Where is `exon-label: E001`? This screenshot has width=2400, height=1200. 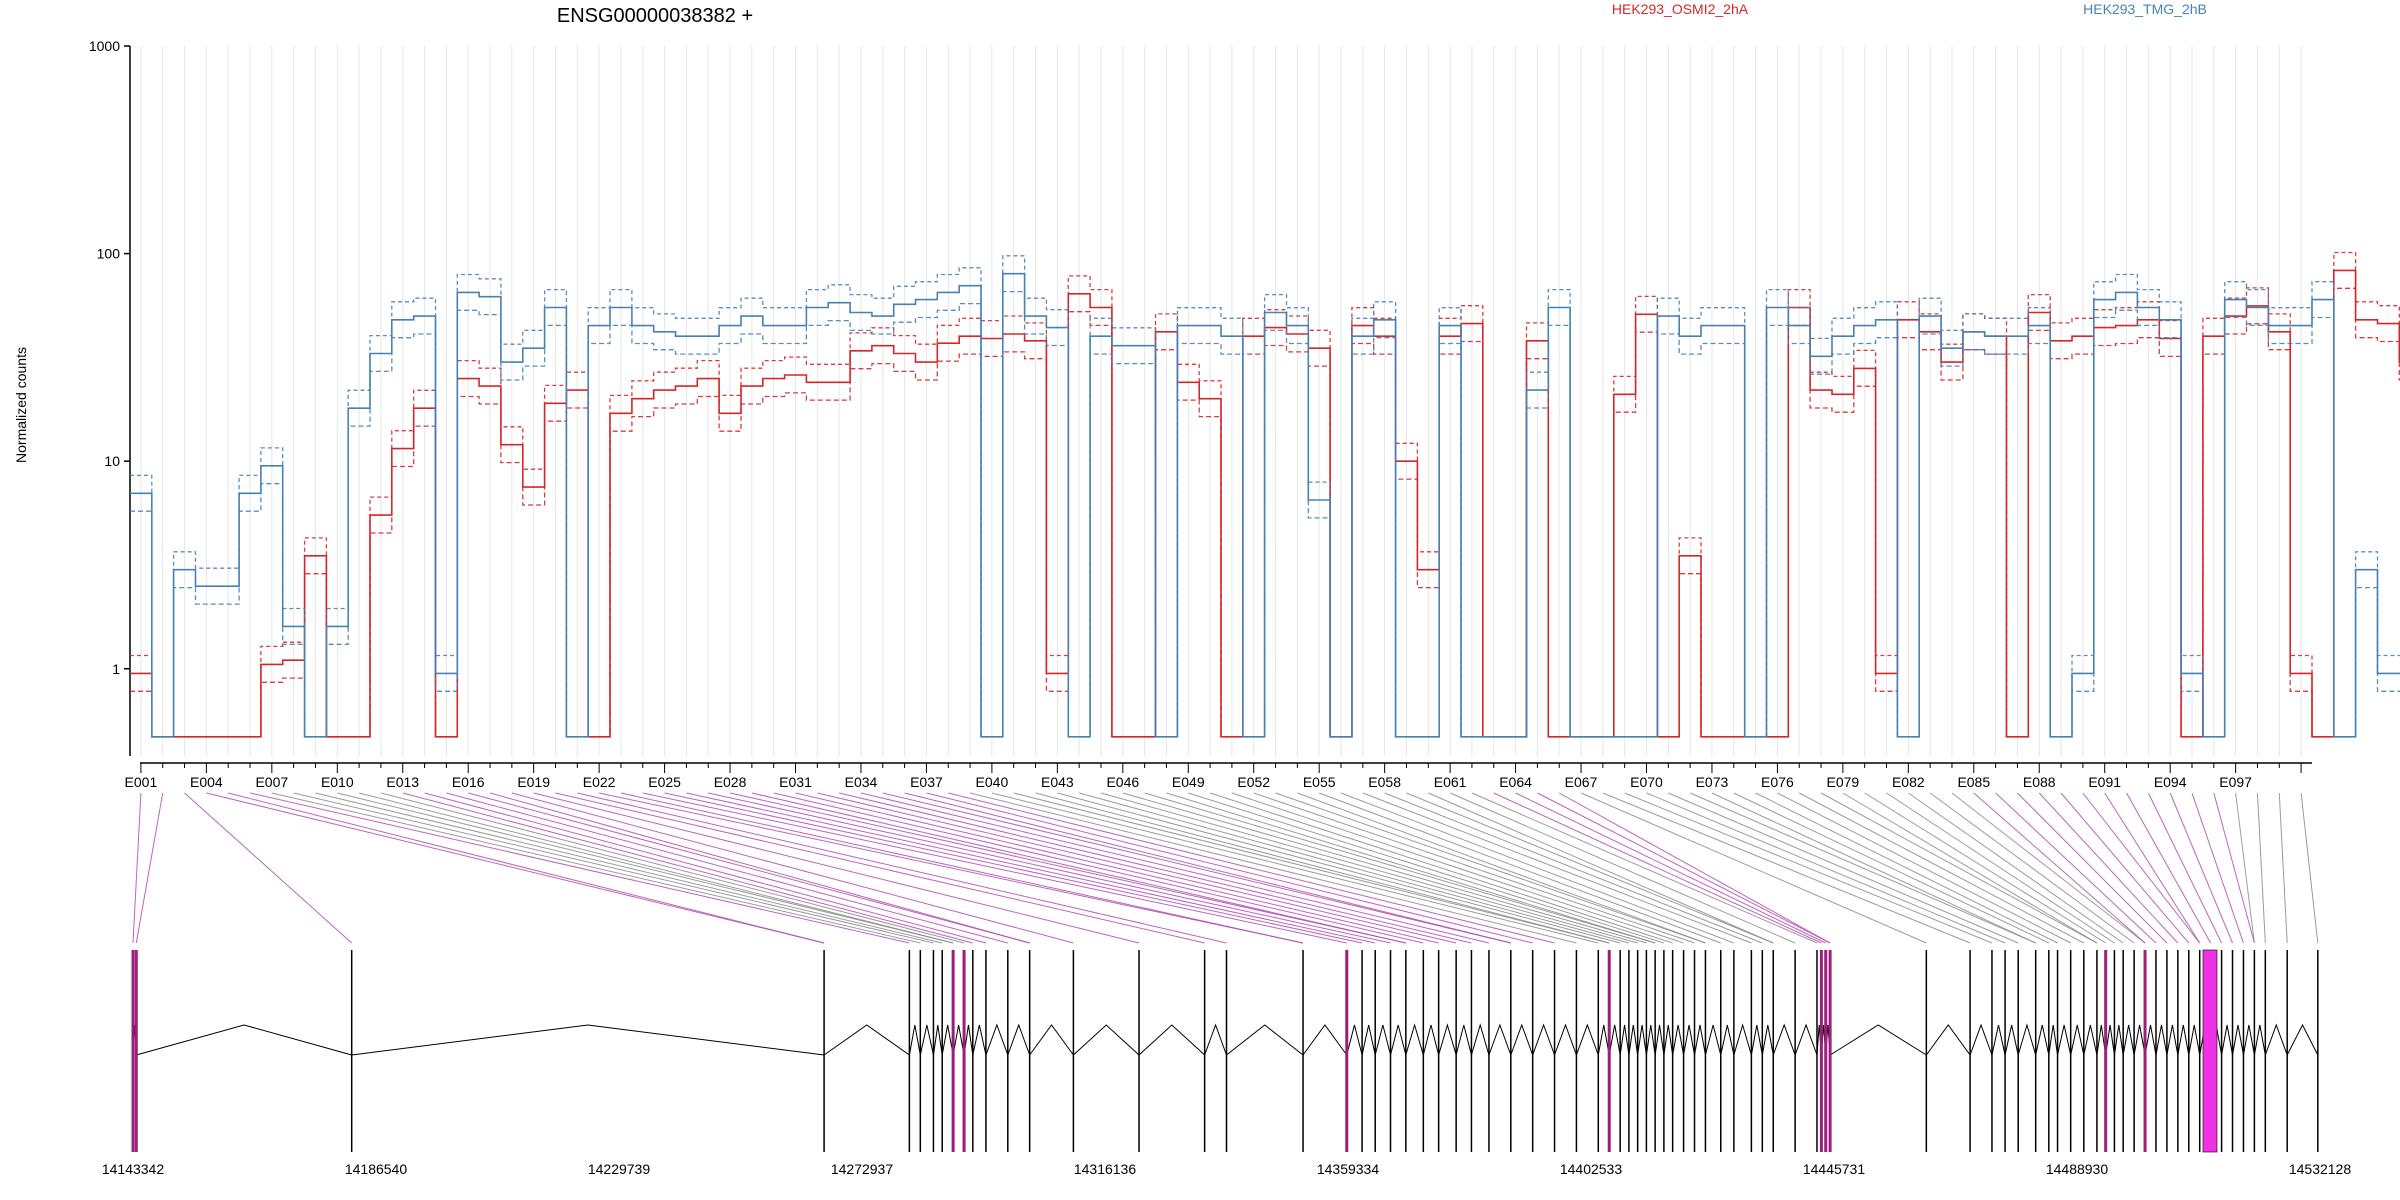 exon-label: E001 is located at coordinates (141, 782).